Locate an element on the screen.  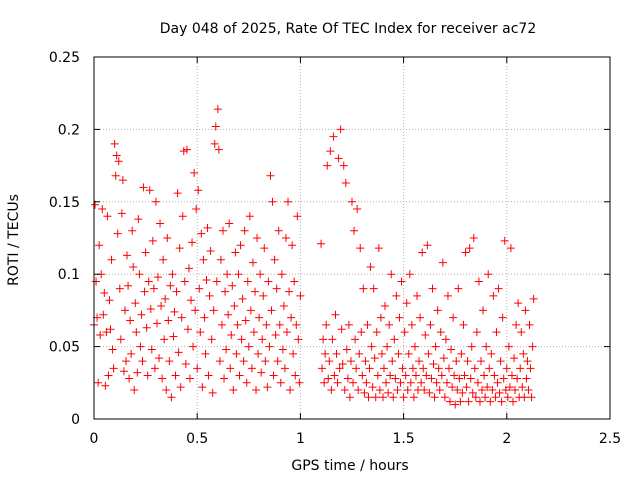
y-tick-label: 0.05 is located at coordinates (64, 348).